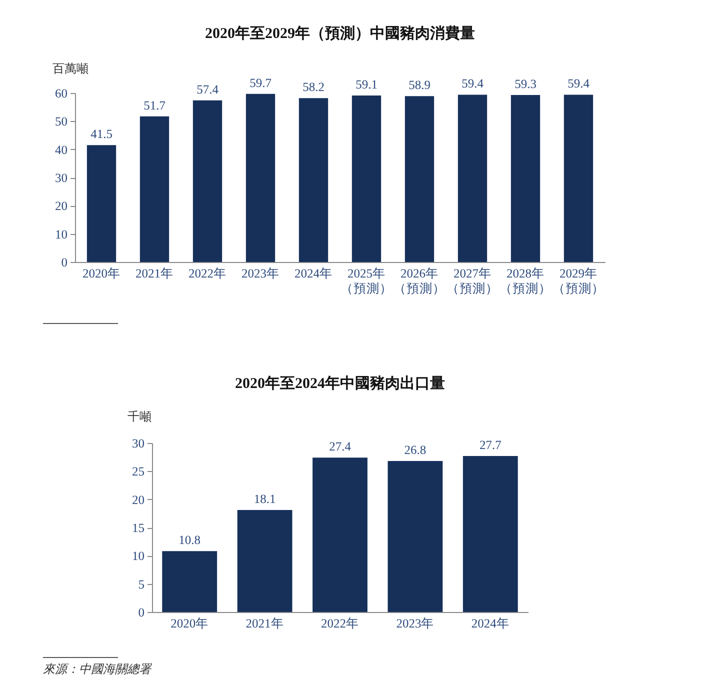  Describe the element at coordinates (189, 540) in the screenshot. I see `data-label: 10.8` at that location.